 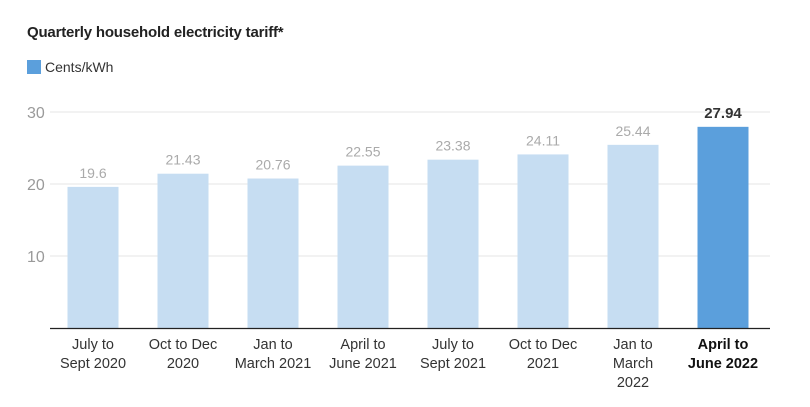 What do you see at coordinates (183, 354) in the screenshot?
I see `x-tick-label: Oct to Dec 2020` at bounding box center [183, 354].